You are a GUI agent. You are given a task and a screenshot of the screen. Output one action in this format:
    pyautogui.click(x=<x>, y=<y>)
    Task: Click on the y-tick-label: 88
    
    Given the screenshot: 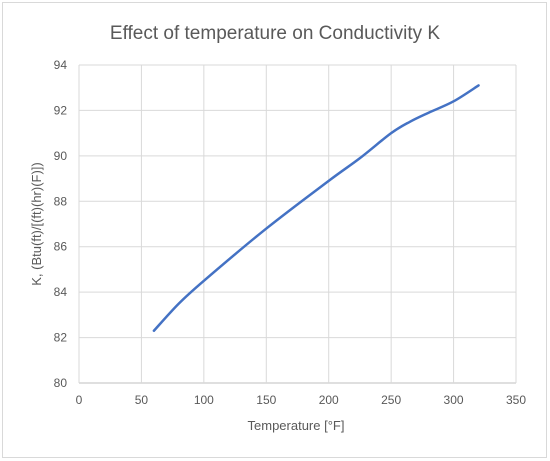 What is the action you would take?
    pyautogui.click(x=61, y=201)
    